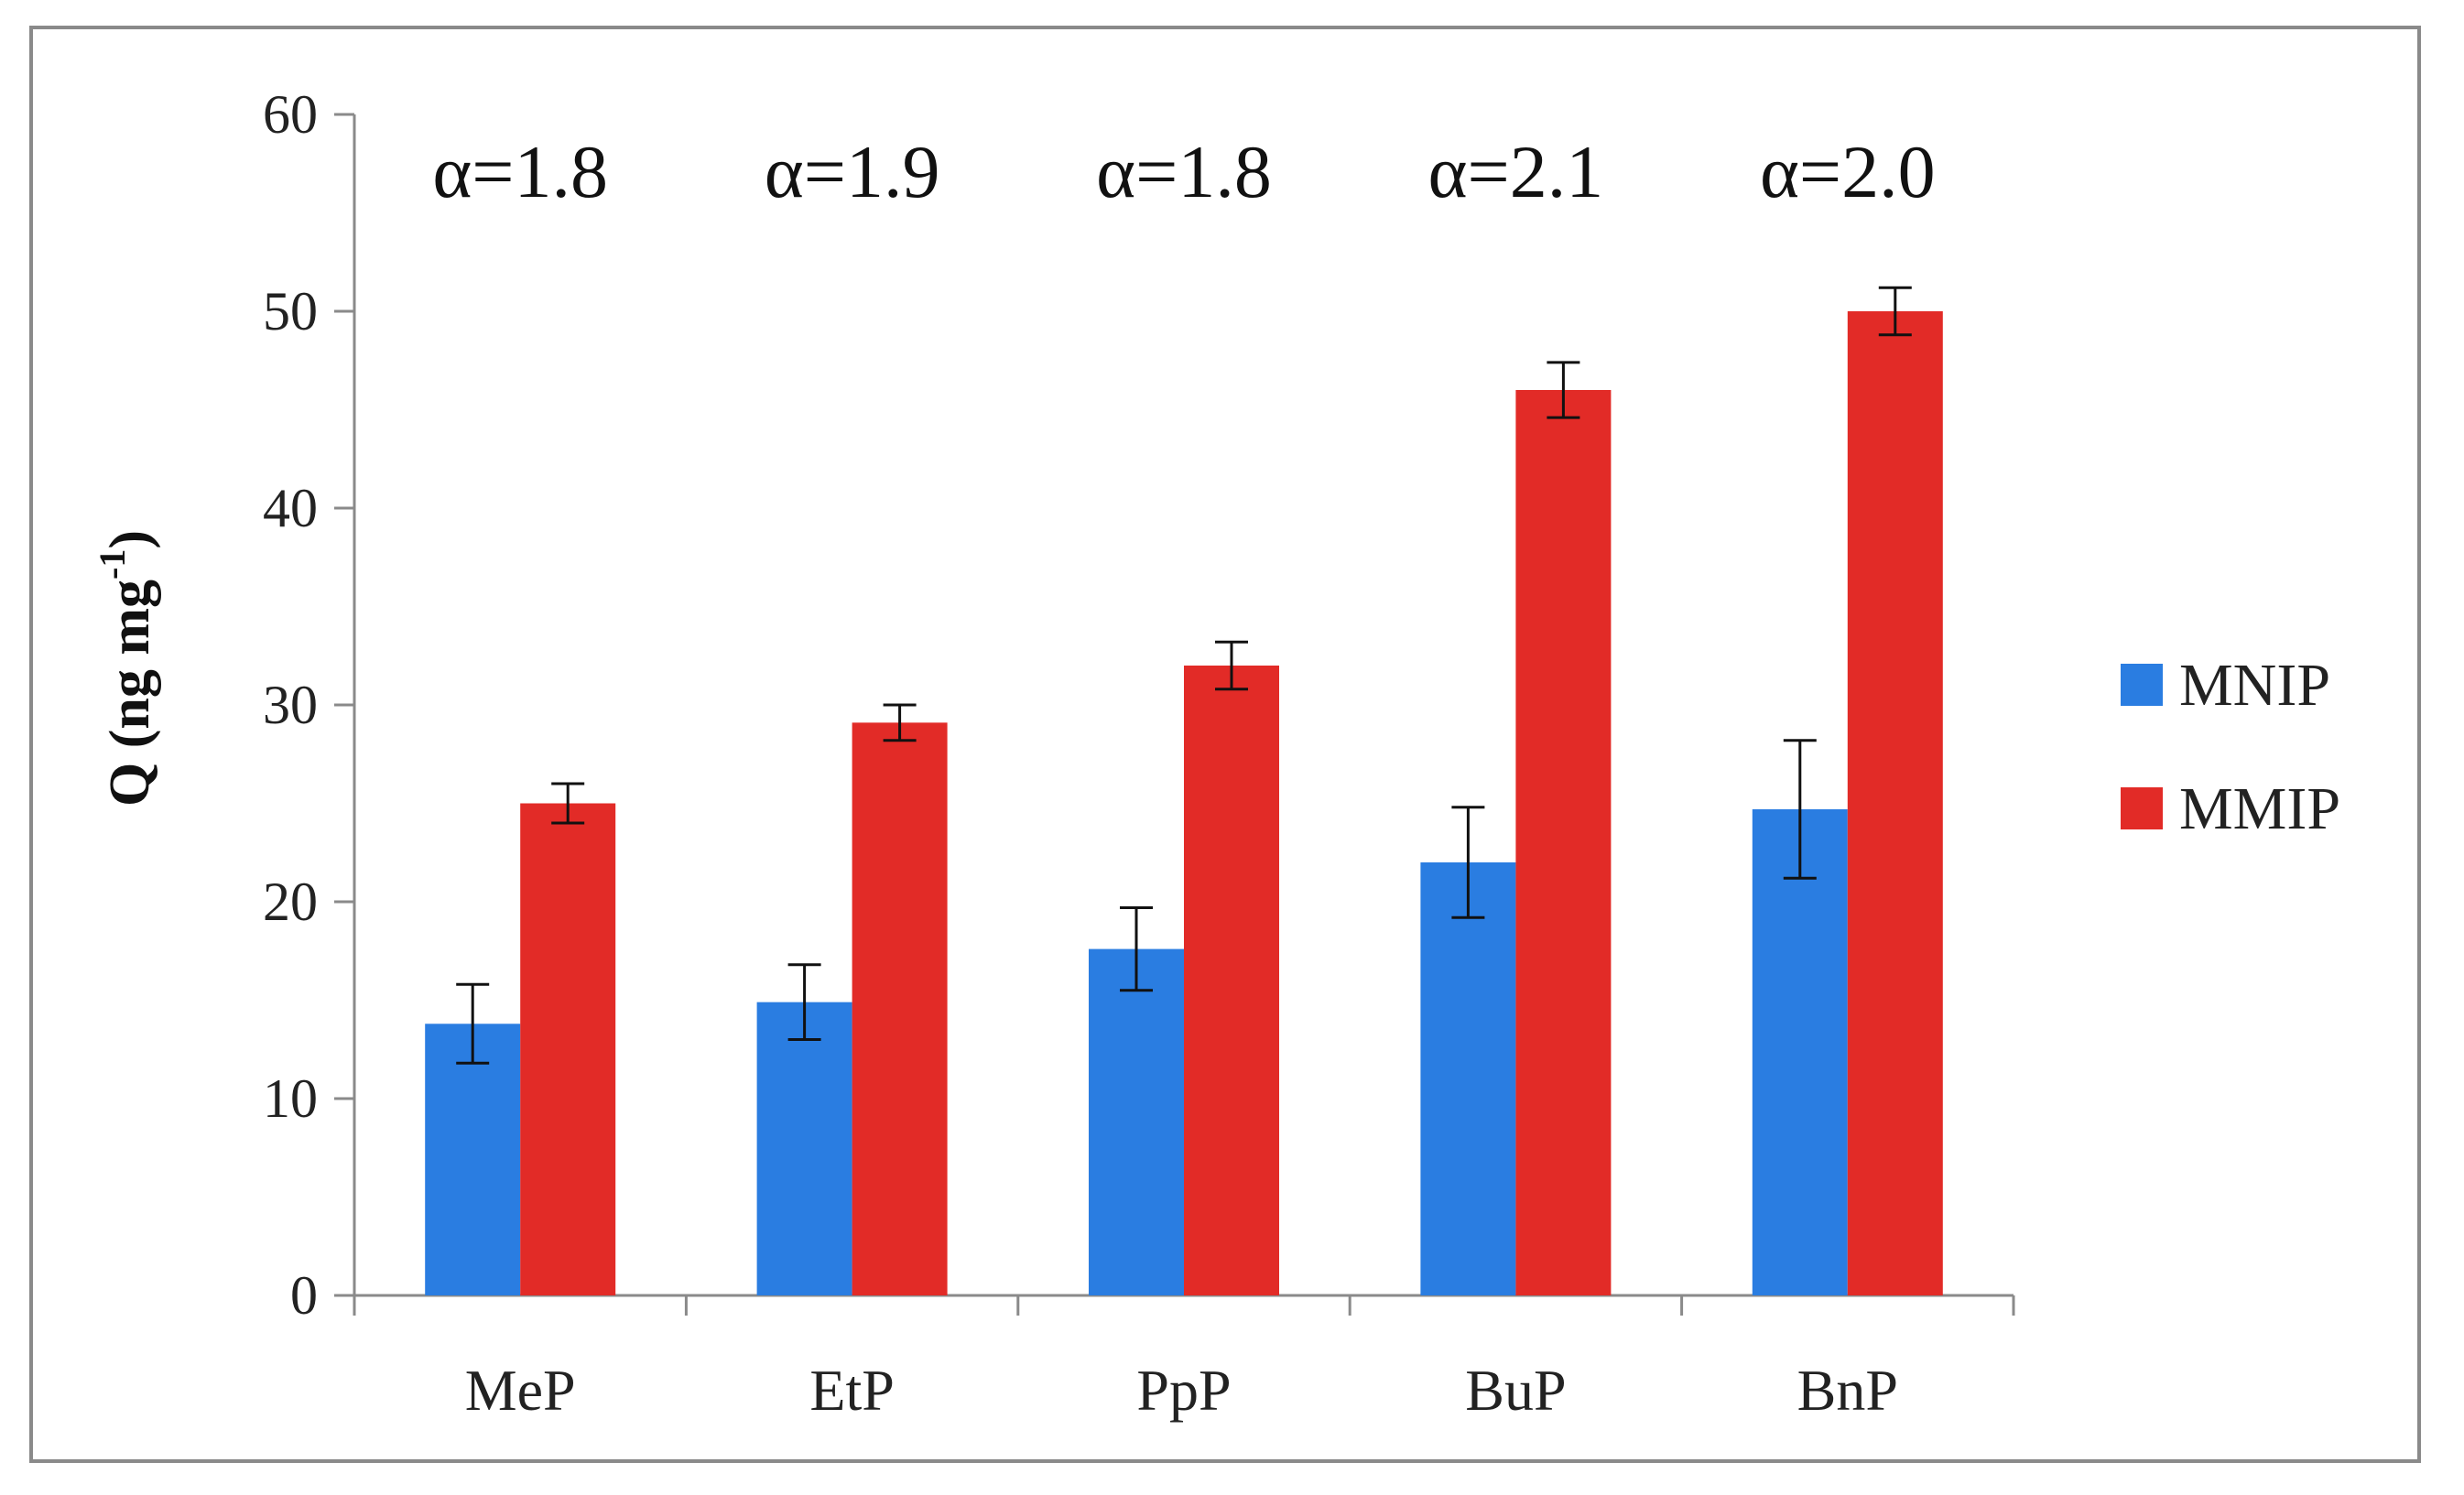  Describe the element at coordinates (520, 1390) in the screenshot. I see `x-category-label: MeP` at that location.